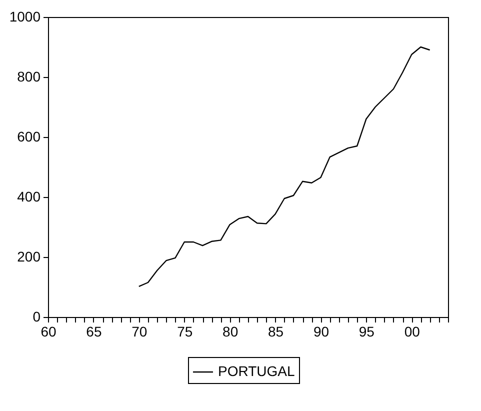  Describe the element at coordinates (29, 76) in the screenshot. I see `y-tick-label: 800` at that location.